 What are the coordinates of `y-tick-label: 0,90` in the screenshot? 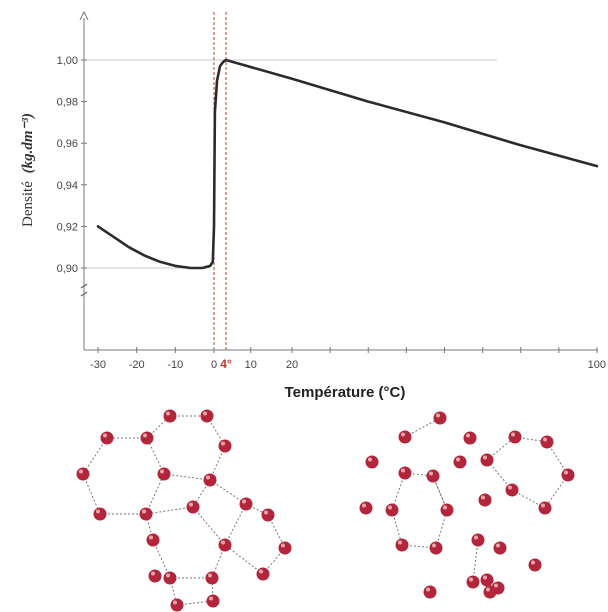 It's located at (67, 269).